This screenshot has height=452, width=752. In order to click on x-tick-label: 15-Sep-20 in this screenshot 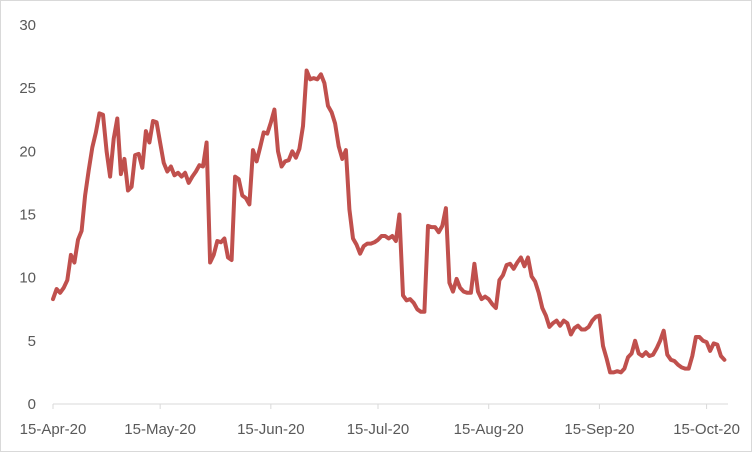, I will do `click(599, 429)`.